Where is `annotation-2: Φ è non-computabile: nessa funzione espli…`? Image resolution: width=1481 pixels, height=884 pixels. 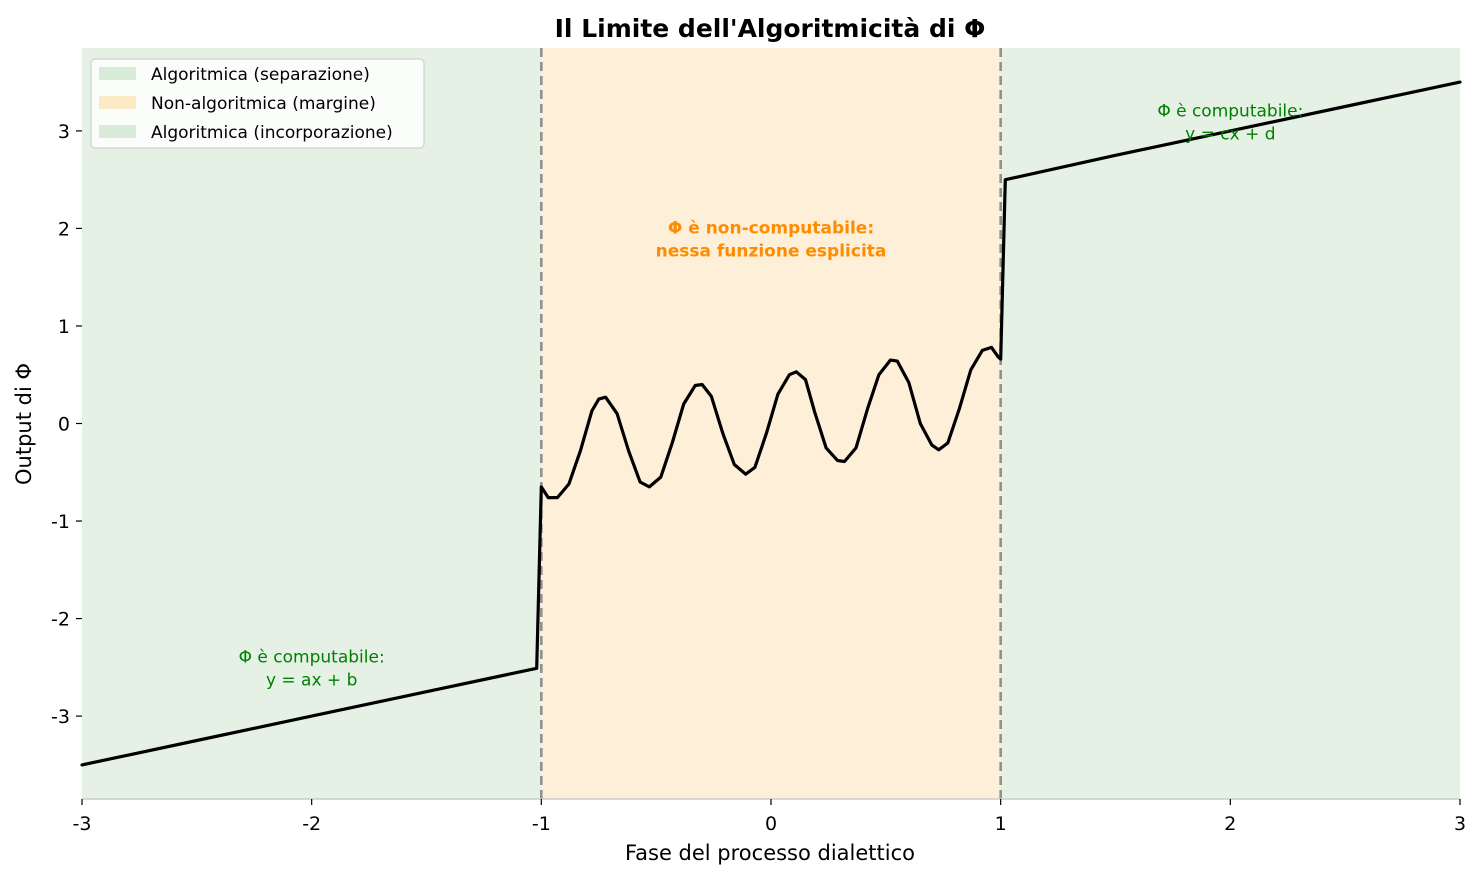
annotation-2: Φ è non-computabile: nessa funzione espli… is located at coordinates (771, 239).